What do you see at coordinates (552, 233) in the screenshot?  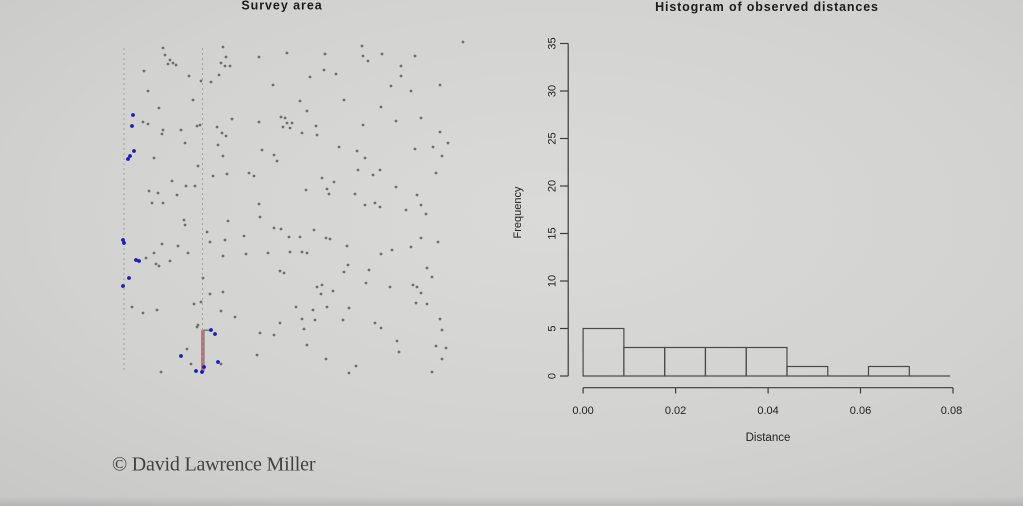 I see `svg-text: 15` at bounding box center [552, 233].